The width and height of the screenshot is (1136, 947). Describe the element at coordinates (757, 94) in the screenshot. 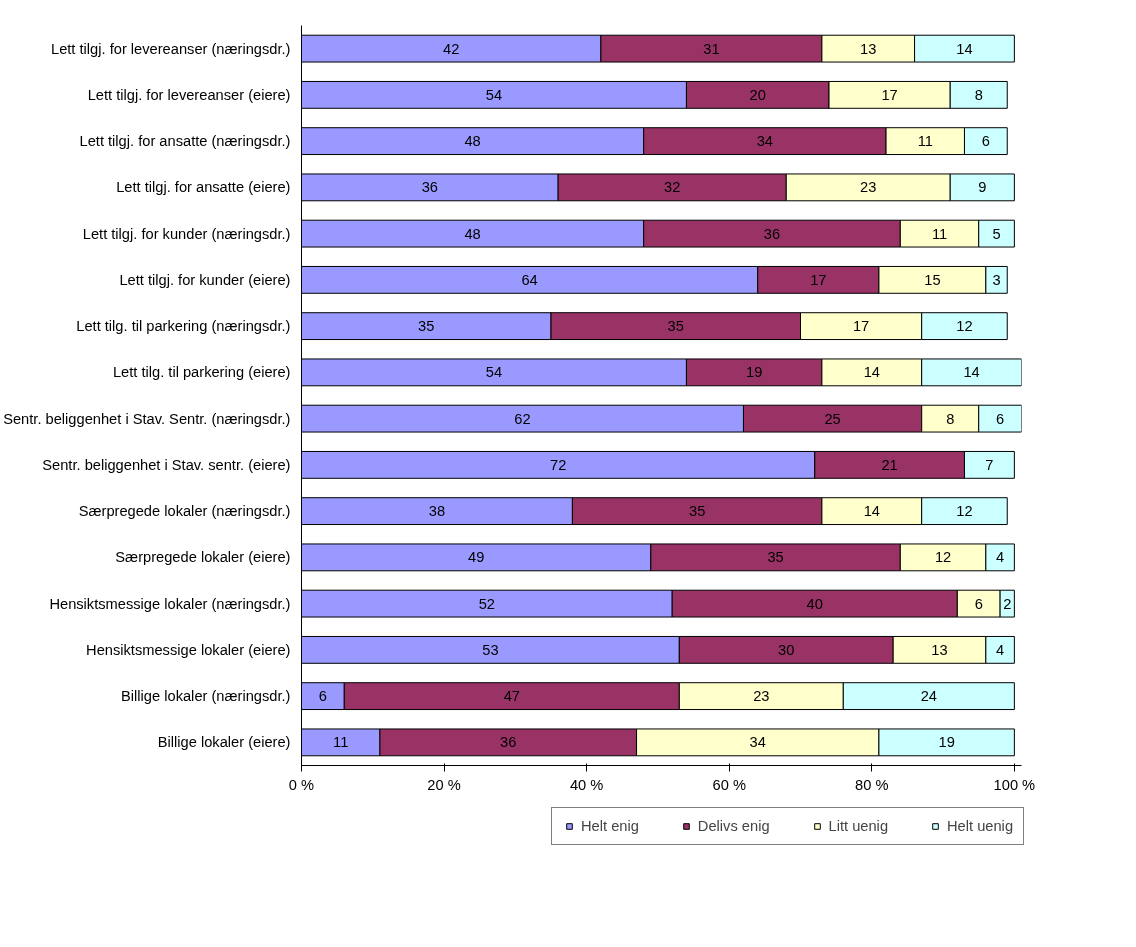

I see `data-label: 20` at that location.